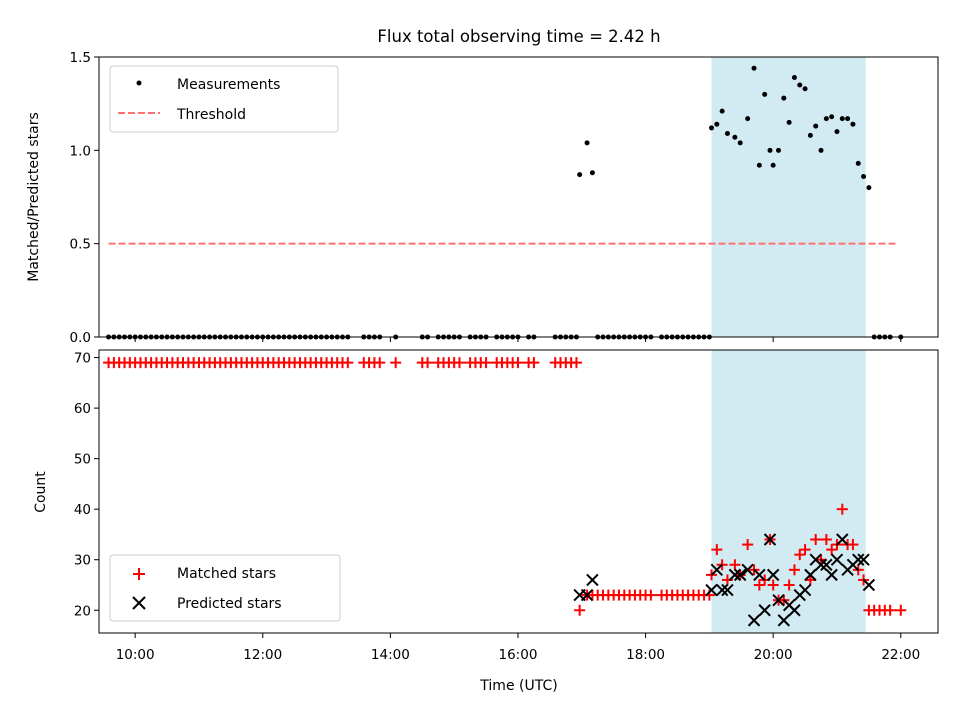  I want to click on bottom-x-axis: 10:00 12:00 14:00 16:00 18:00 20:00 22:00, so click(518, 648).